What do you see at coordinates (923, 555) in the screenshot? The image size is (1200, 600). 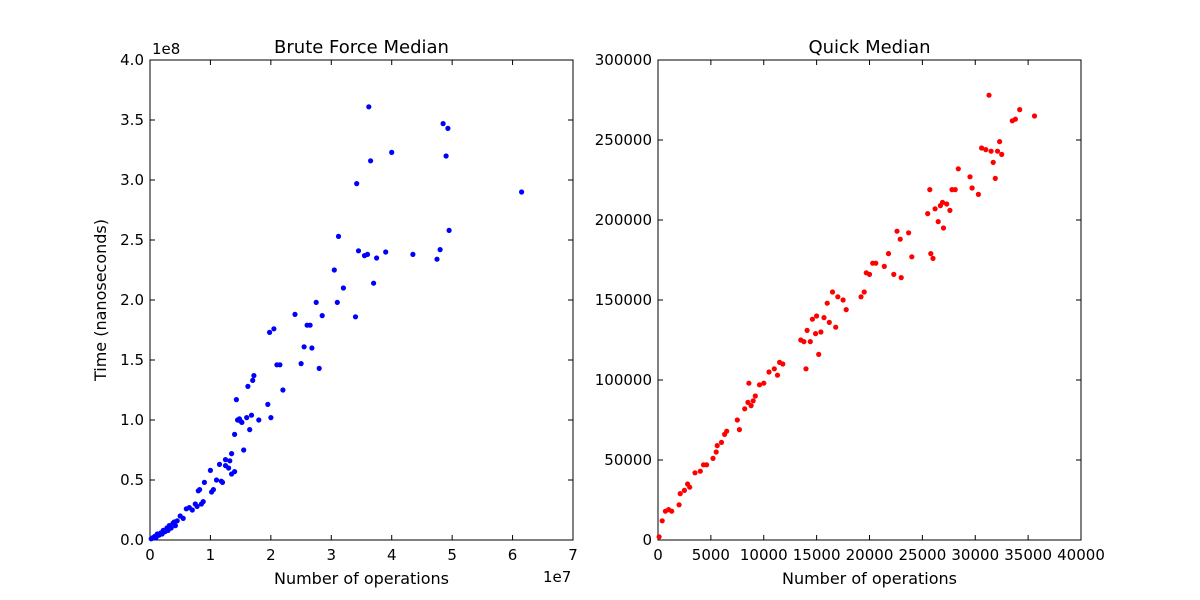 I see `x-tick-label: 25000` at bounding box center [923, 555].